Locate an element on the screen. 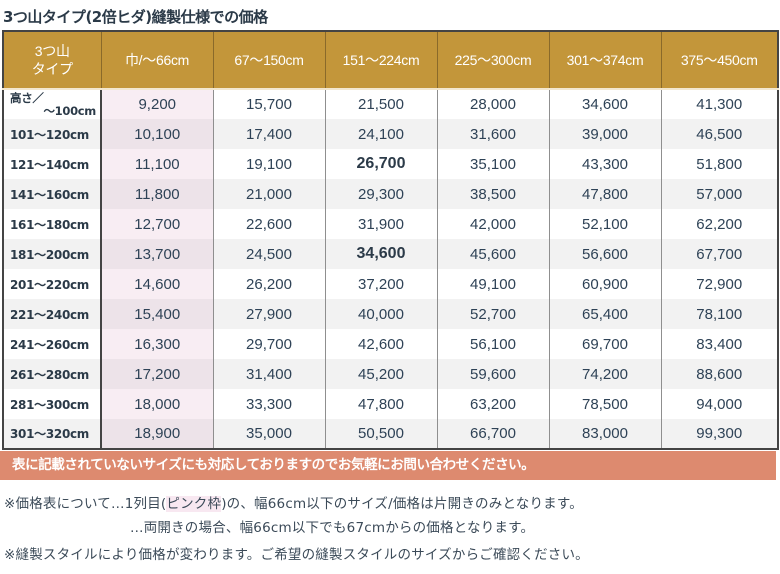 The height and width of the screenshot is (574, 780). column-header: 巾/～66cm is located at coordinates (156, 60).